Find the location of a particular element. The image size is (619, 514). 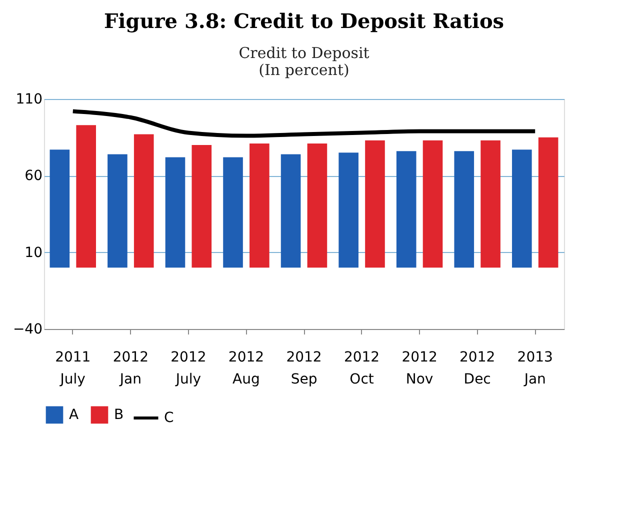

y-tick-label: 110 is located at coordinates (29, 100).